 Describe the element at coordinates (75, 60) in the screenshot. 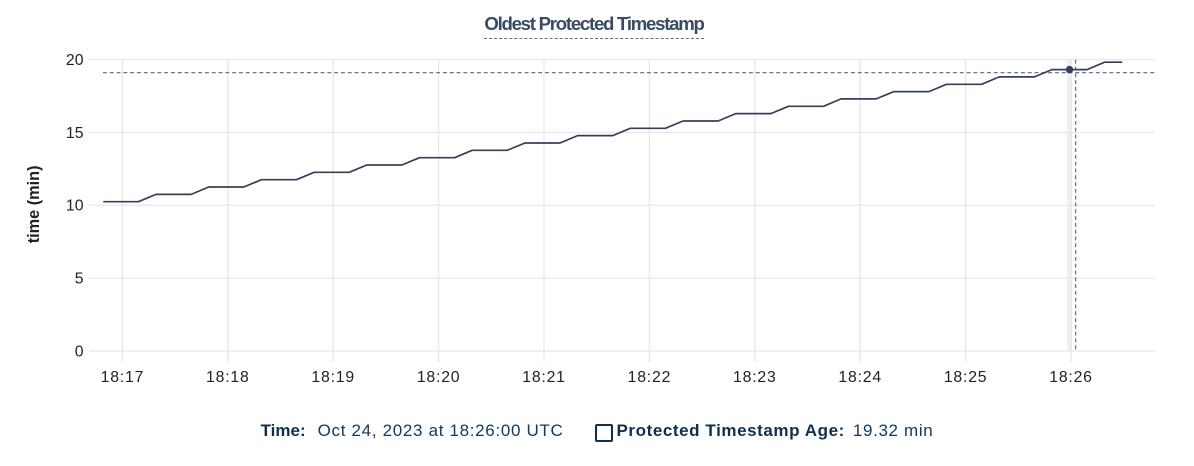

I see `svg-text: 20` at that location.